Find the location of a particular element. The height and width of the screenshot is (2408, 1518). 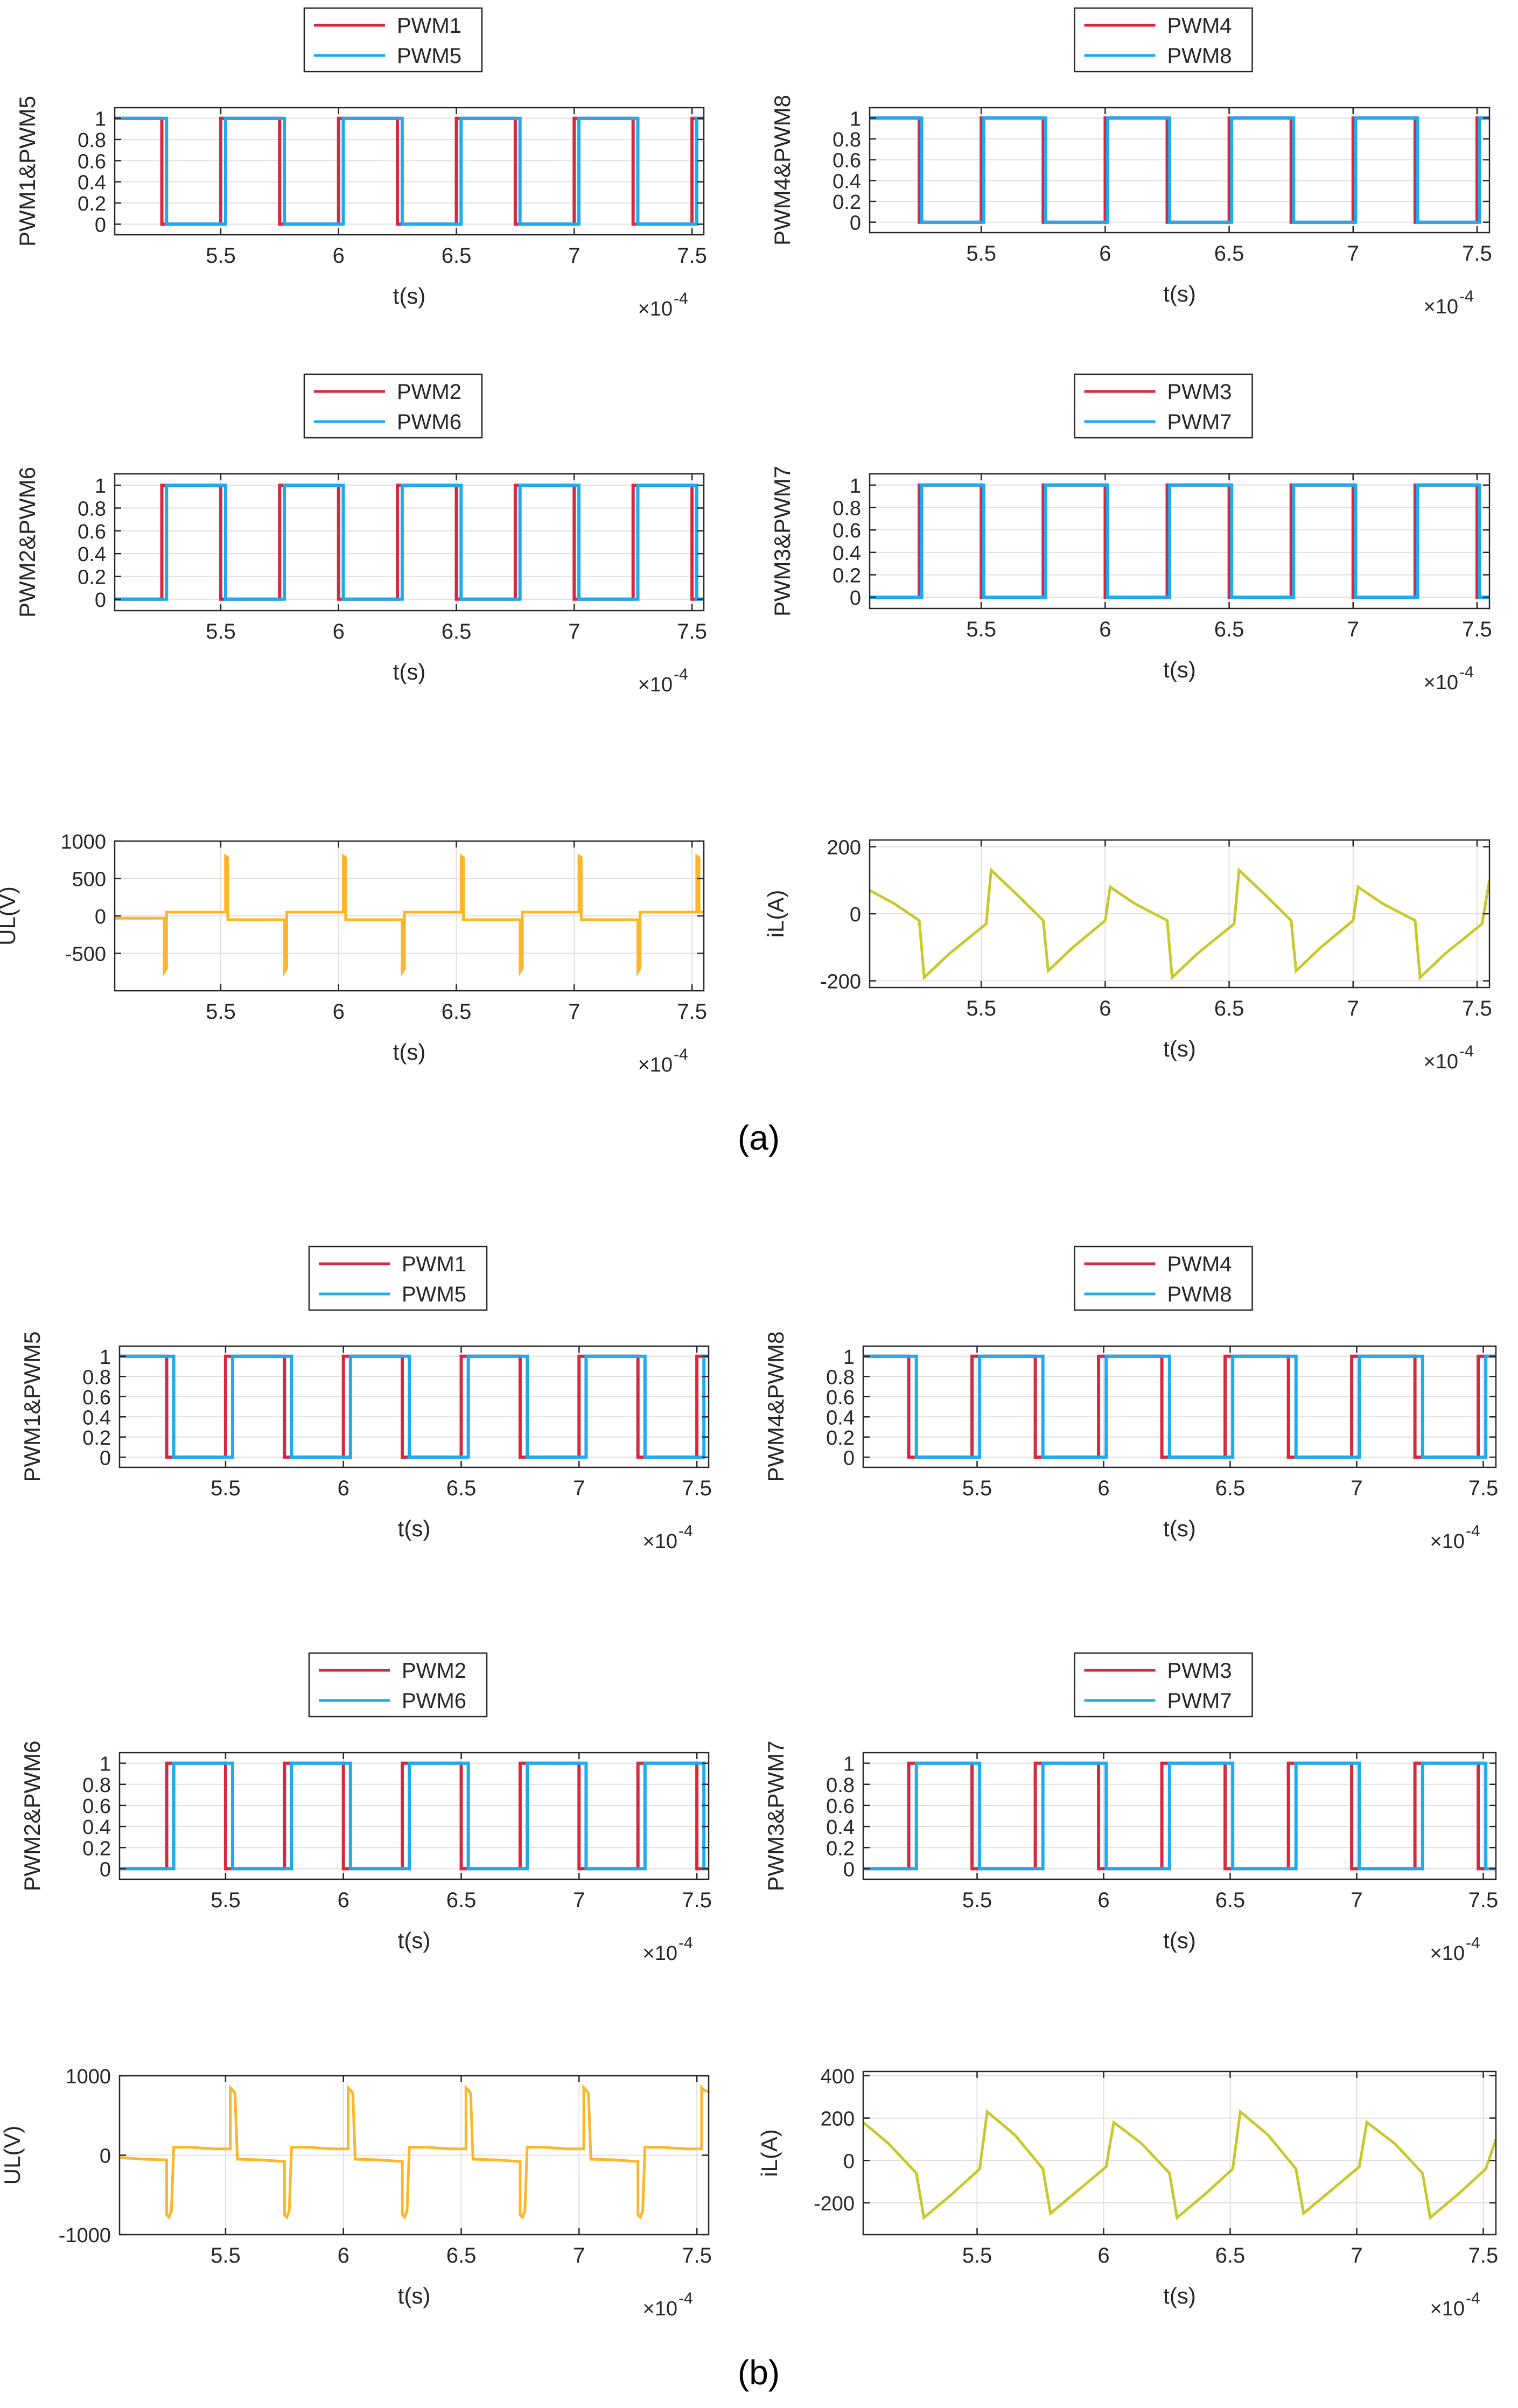

legend-box is located at coordinates (1163, 406).